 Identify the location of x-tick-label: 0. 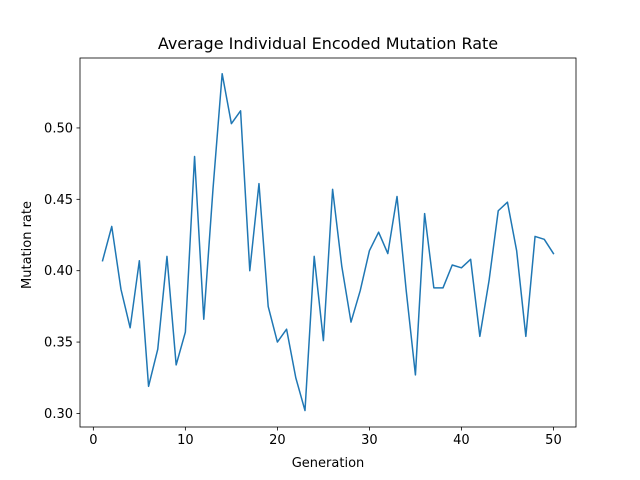
(93, 440).